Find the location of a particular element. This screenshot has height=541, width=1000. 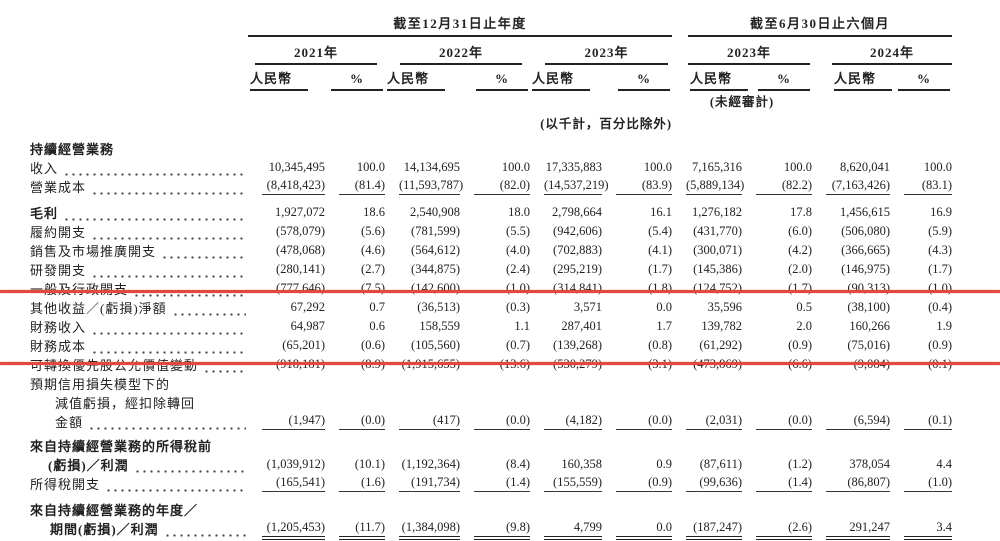

cell-value: 18.6 is located at coordinates (374, 212).